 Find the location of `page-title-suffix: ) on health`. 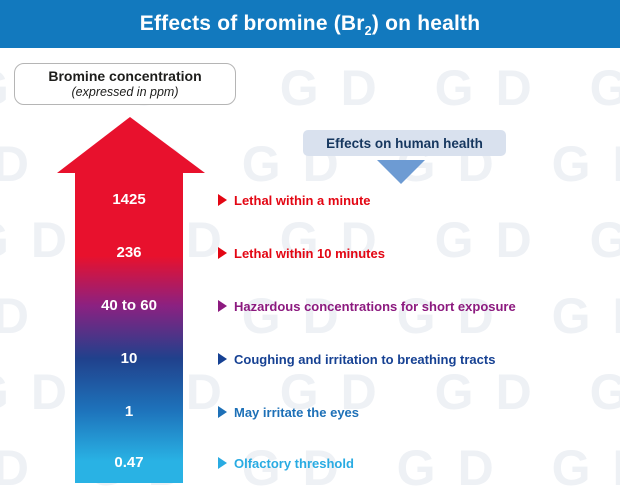

page-title-suffix: ) on health is located at coordinates (426, 23).